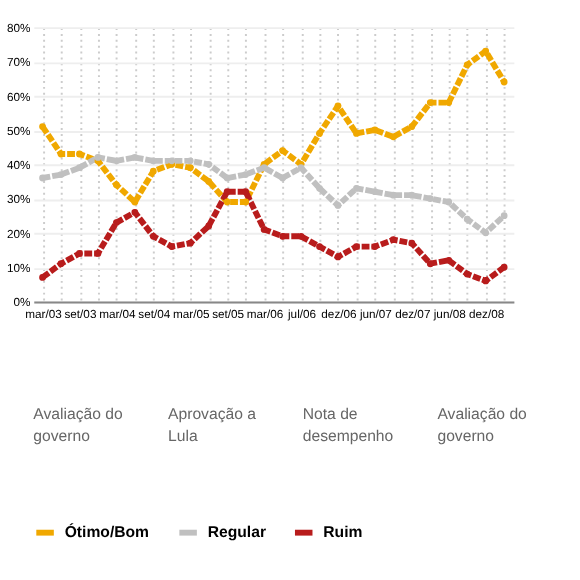 The height and width of the screenshot is (580, 580). I want to click on legend-label: Regular, so click(237, 531).